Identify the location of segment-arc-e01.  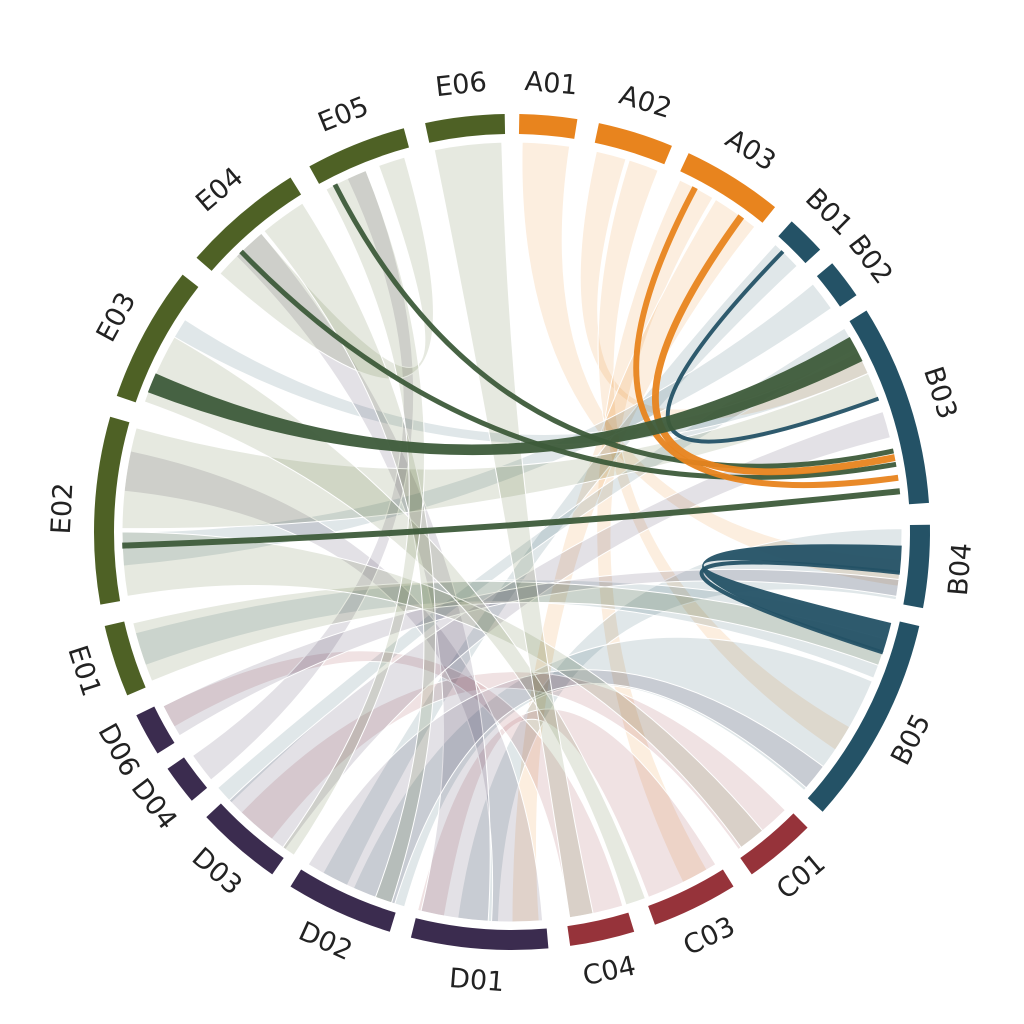
(125, 658).